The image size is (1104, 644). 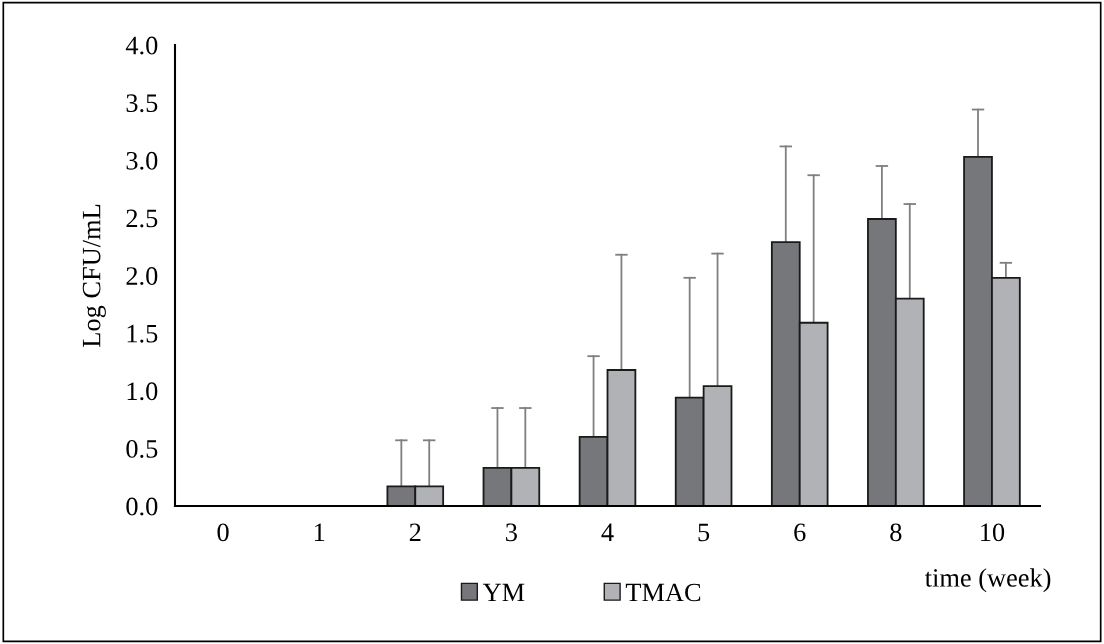 I want to click on y-tick-label: 4.0, so click(x=141, y=45).